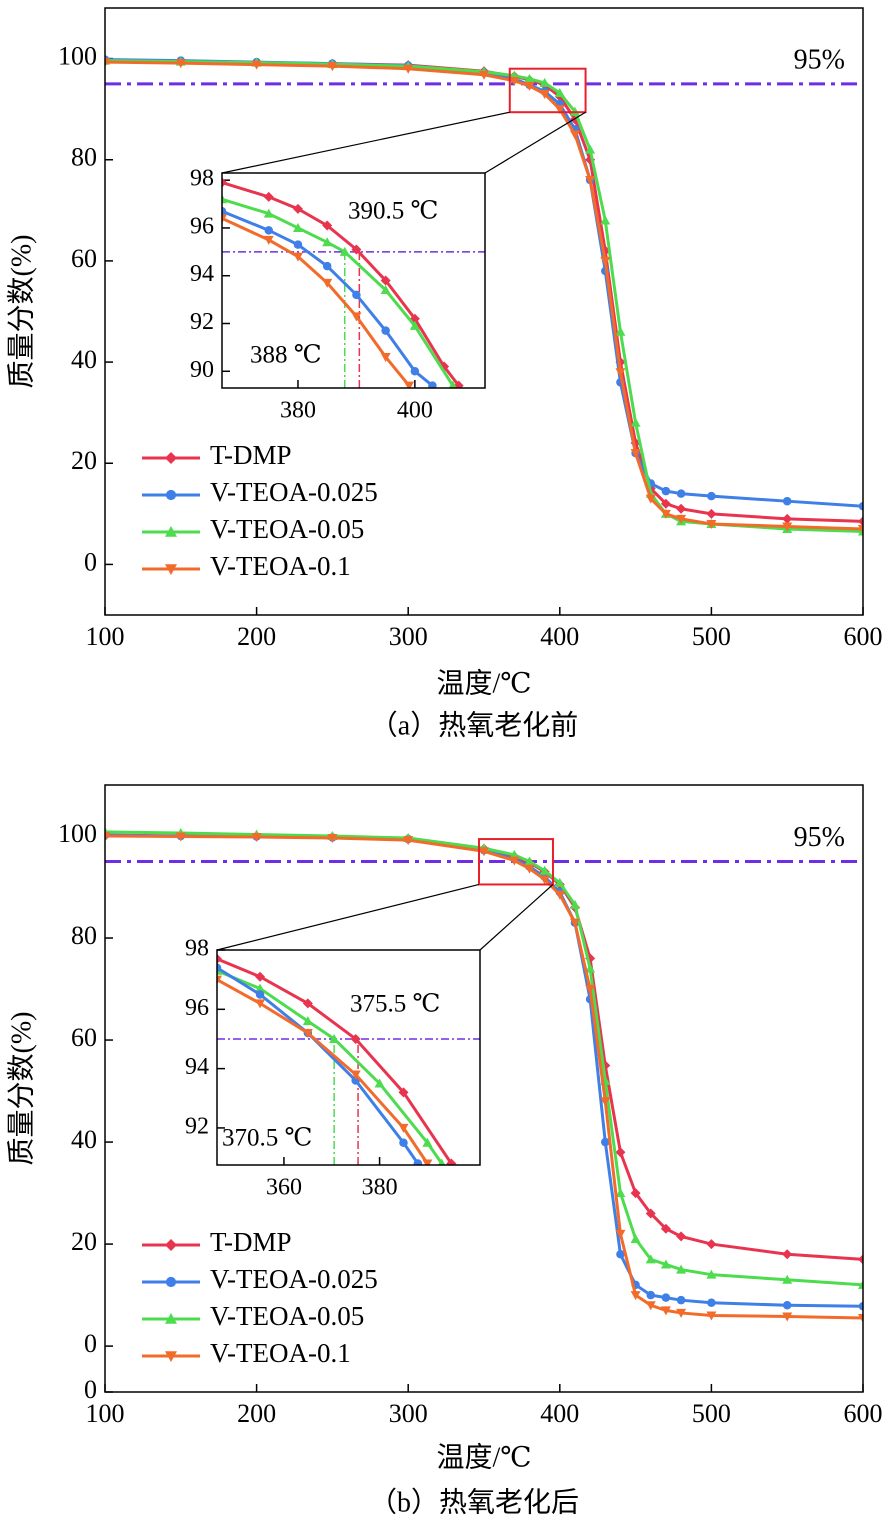 The height and width of the screenshot is (1523, 893). Describe the element at coordinates (335, 1061) in the screenshot. I see `series-line` at that location.